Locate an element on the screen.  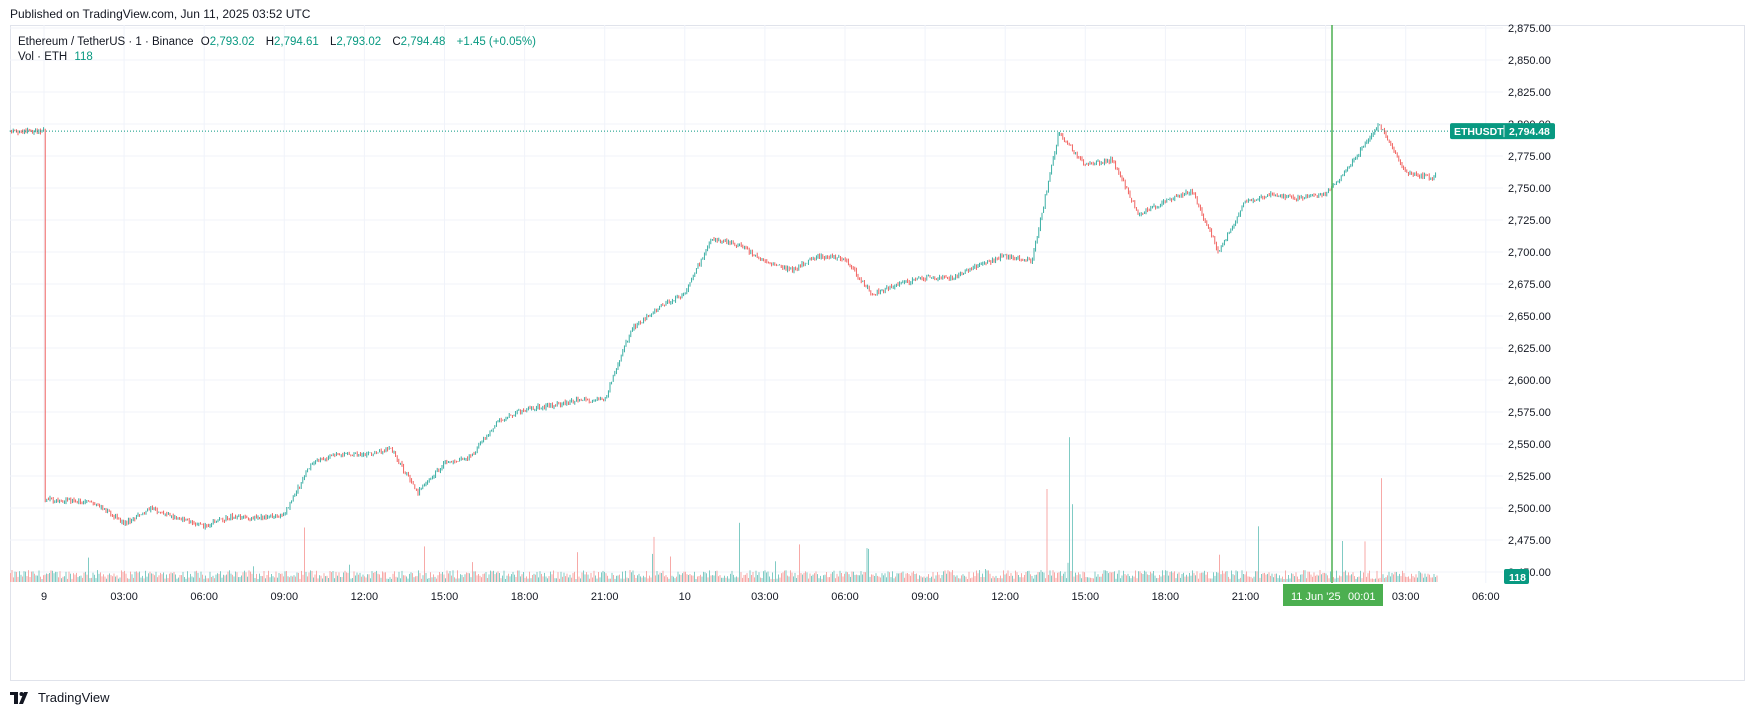
legend-close-value: 2,794.48 is located at coordinates (423, 42).